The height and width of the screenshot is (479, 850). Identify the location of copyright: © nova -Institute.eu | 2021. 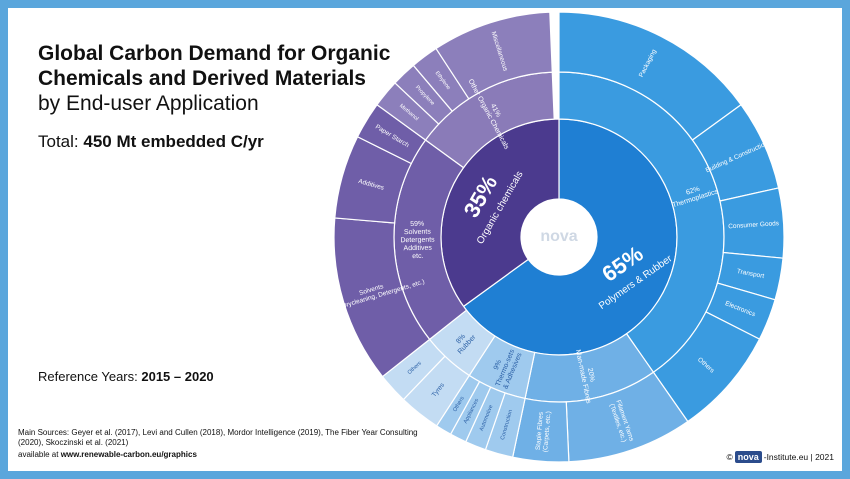
(780, 457).